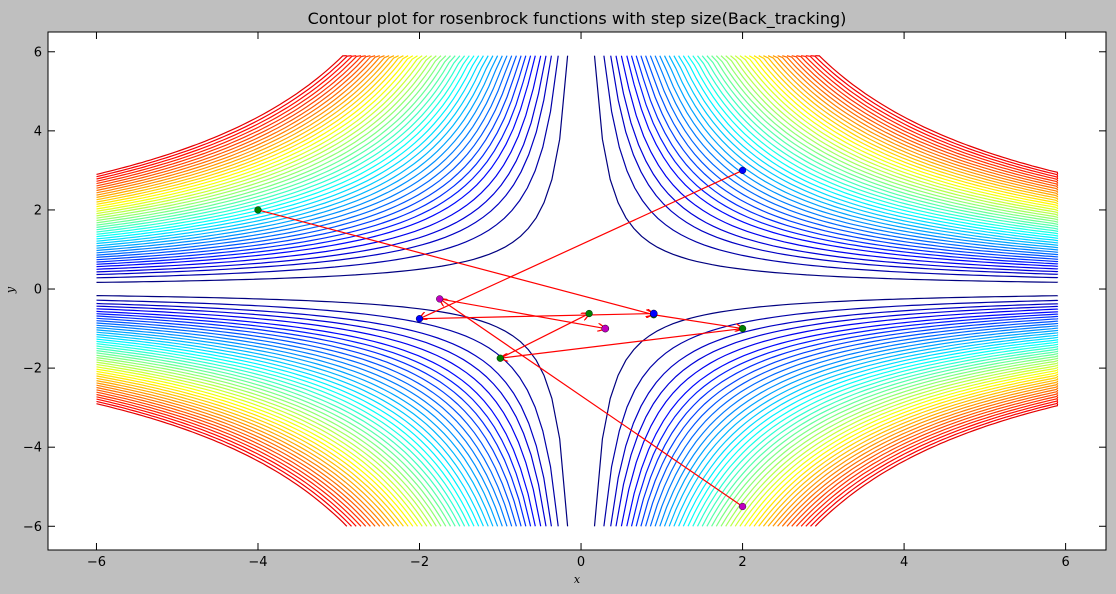 Image resolution: width=1116 pixels, height=594 pixels. I want to click on y-tick-label: 2, so click(38, 210).